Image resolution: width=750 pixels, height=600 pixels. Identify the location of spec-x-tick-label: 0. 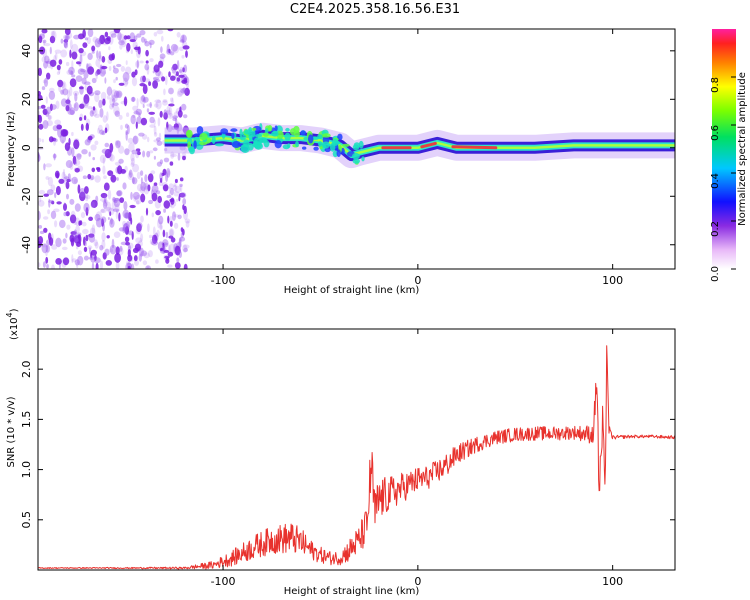
(417, 280).